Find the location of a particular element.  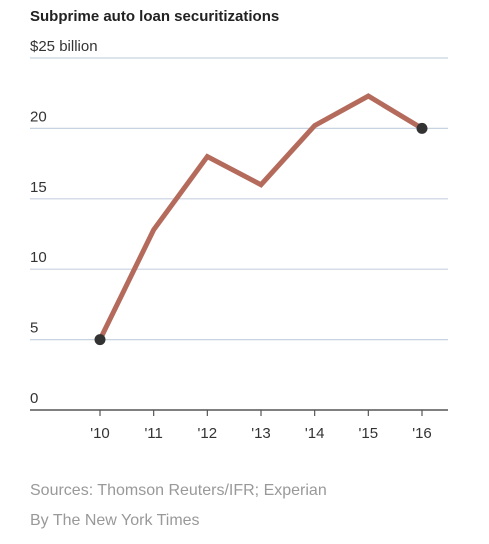

x-tick-label: '16 is located at coordinates (422, 433).